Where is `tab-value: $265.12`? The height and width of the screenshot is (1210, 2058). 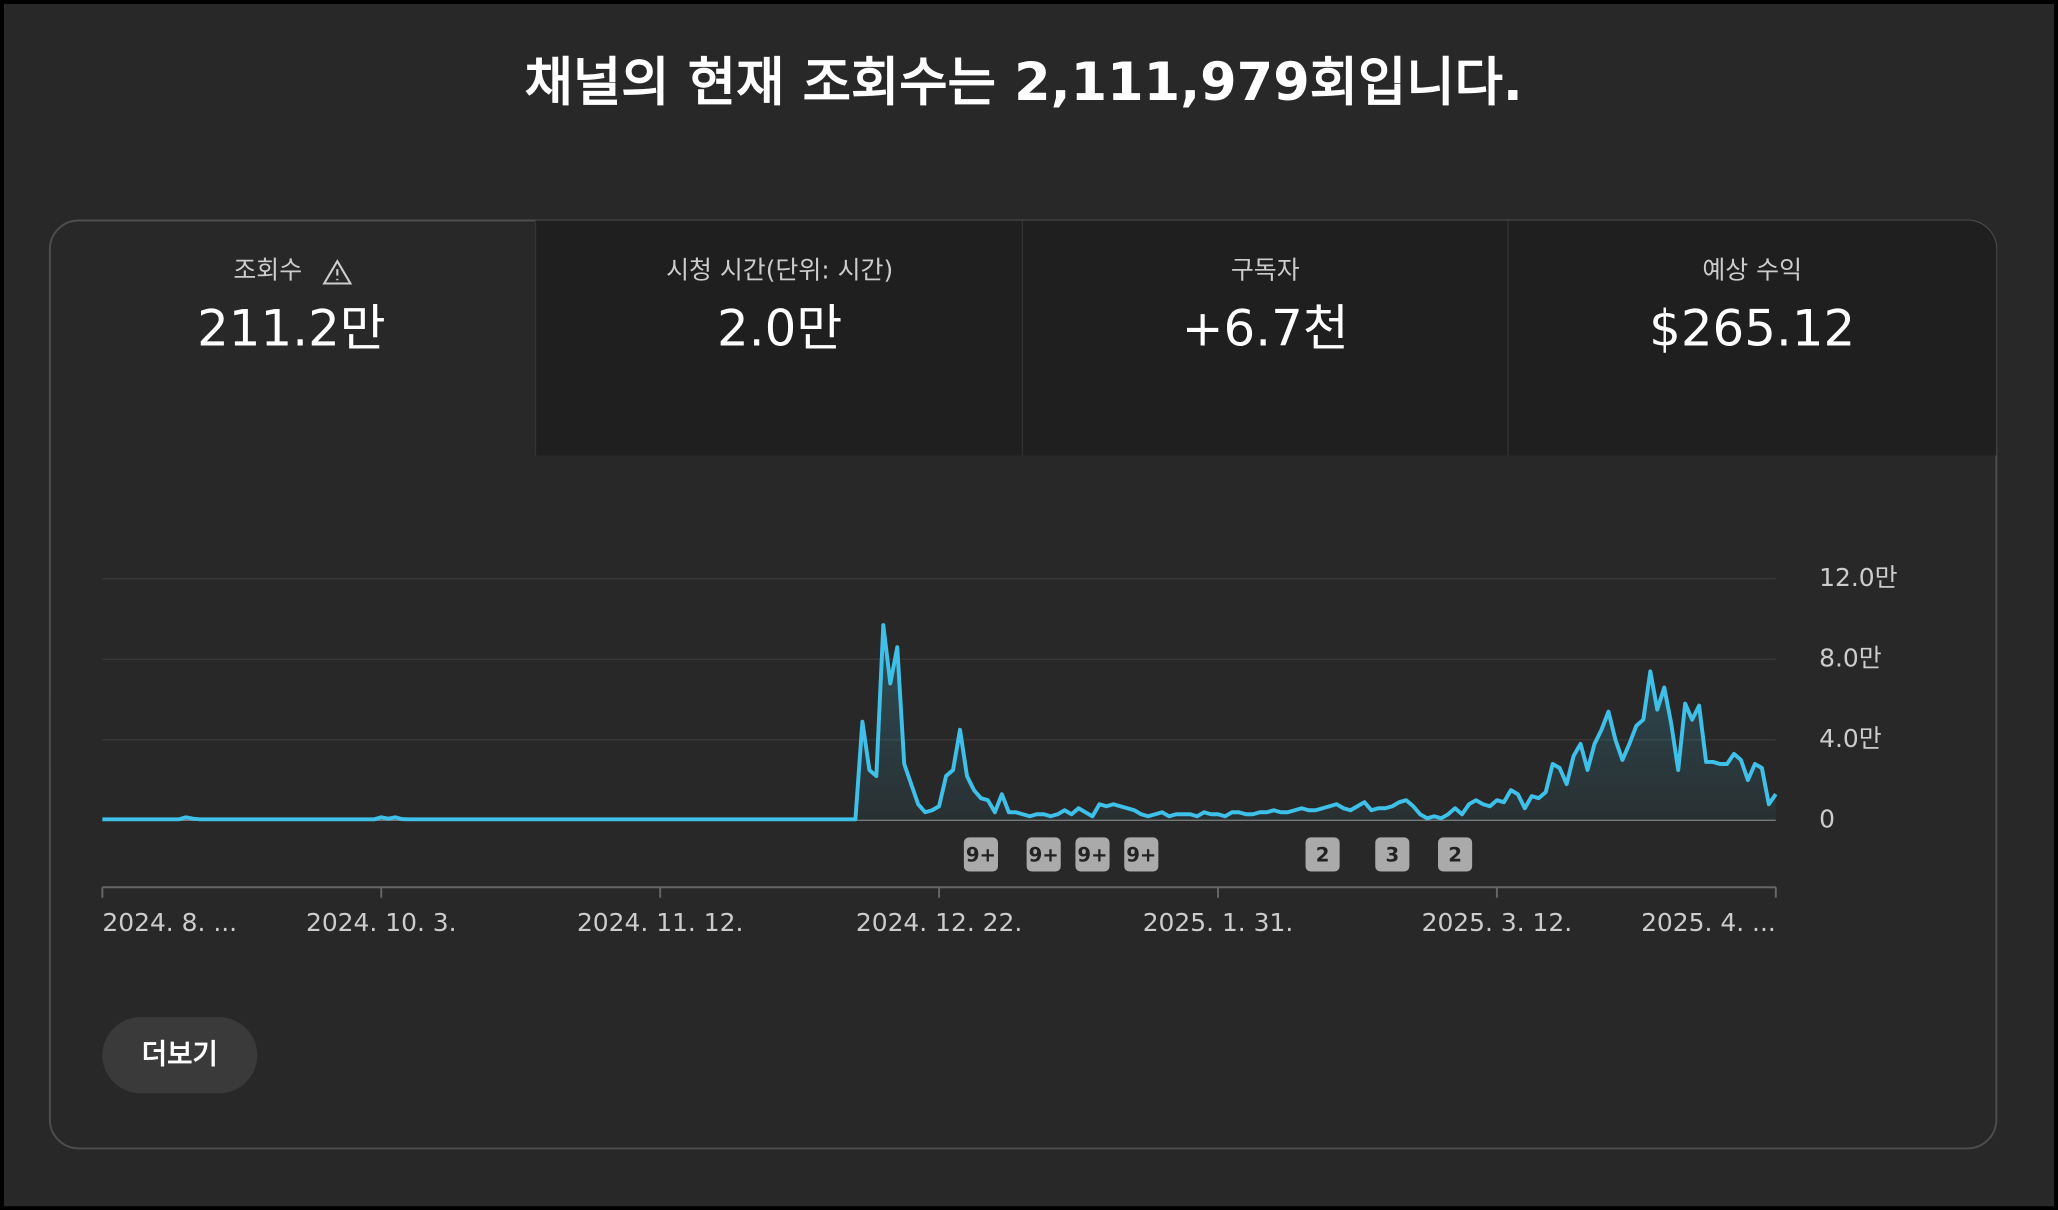
tab-value: $265.12 is located at coordinates (1752, 329).